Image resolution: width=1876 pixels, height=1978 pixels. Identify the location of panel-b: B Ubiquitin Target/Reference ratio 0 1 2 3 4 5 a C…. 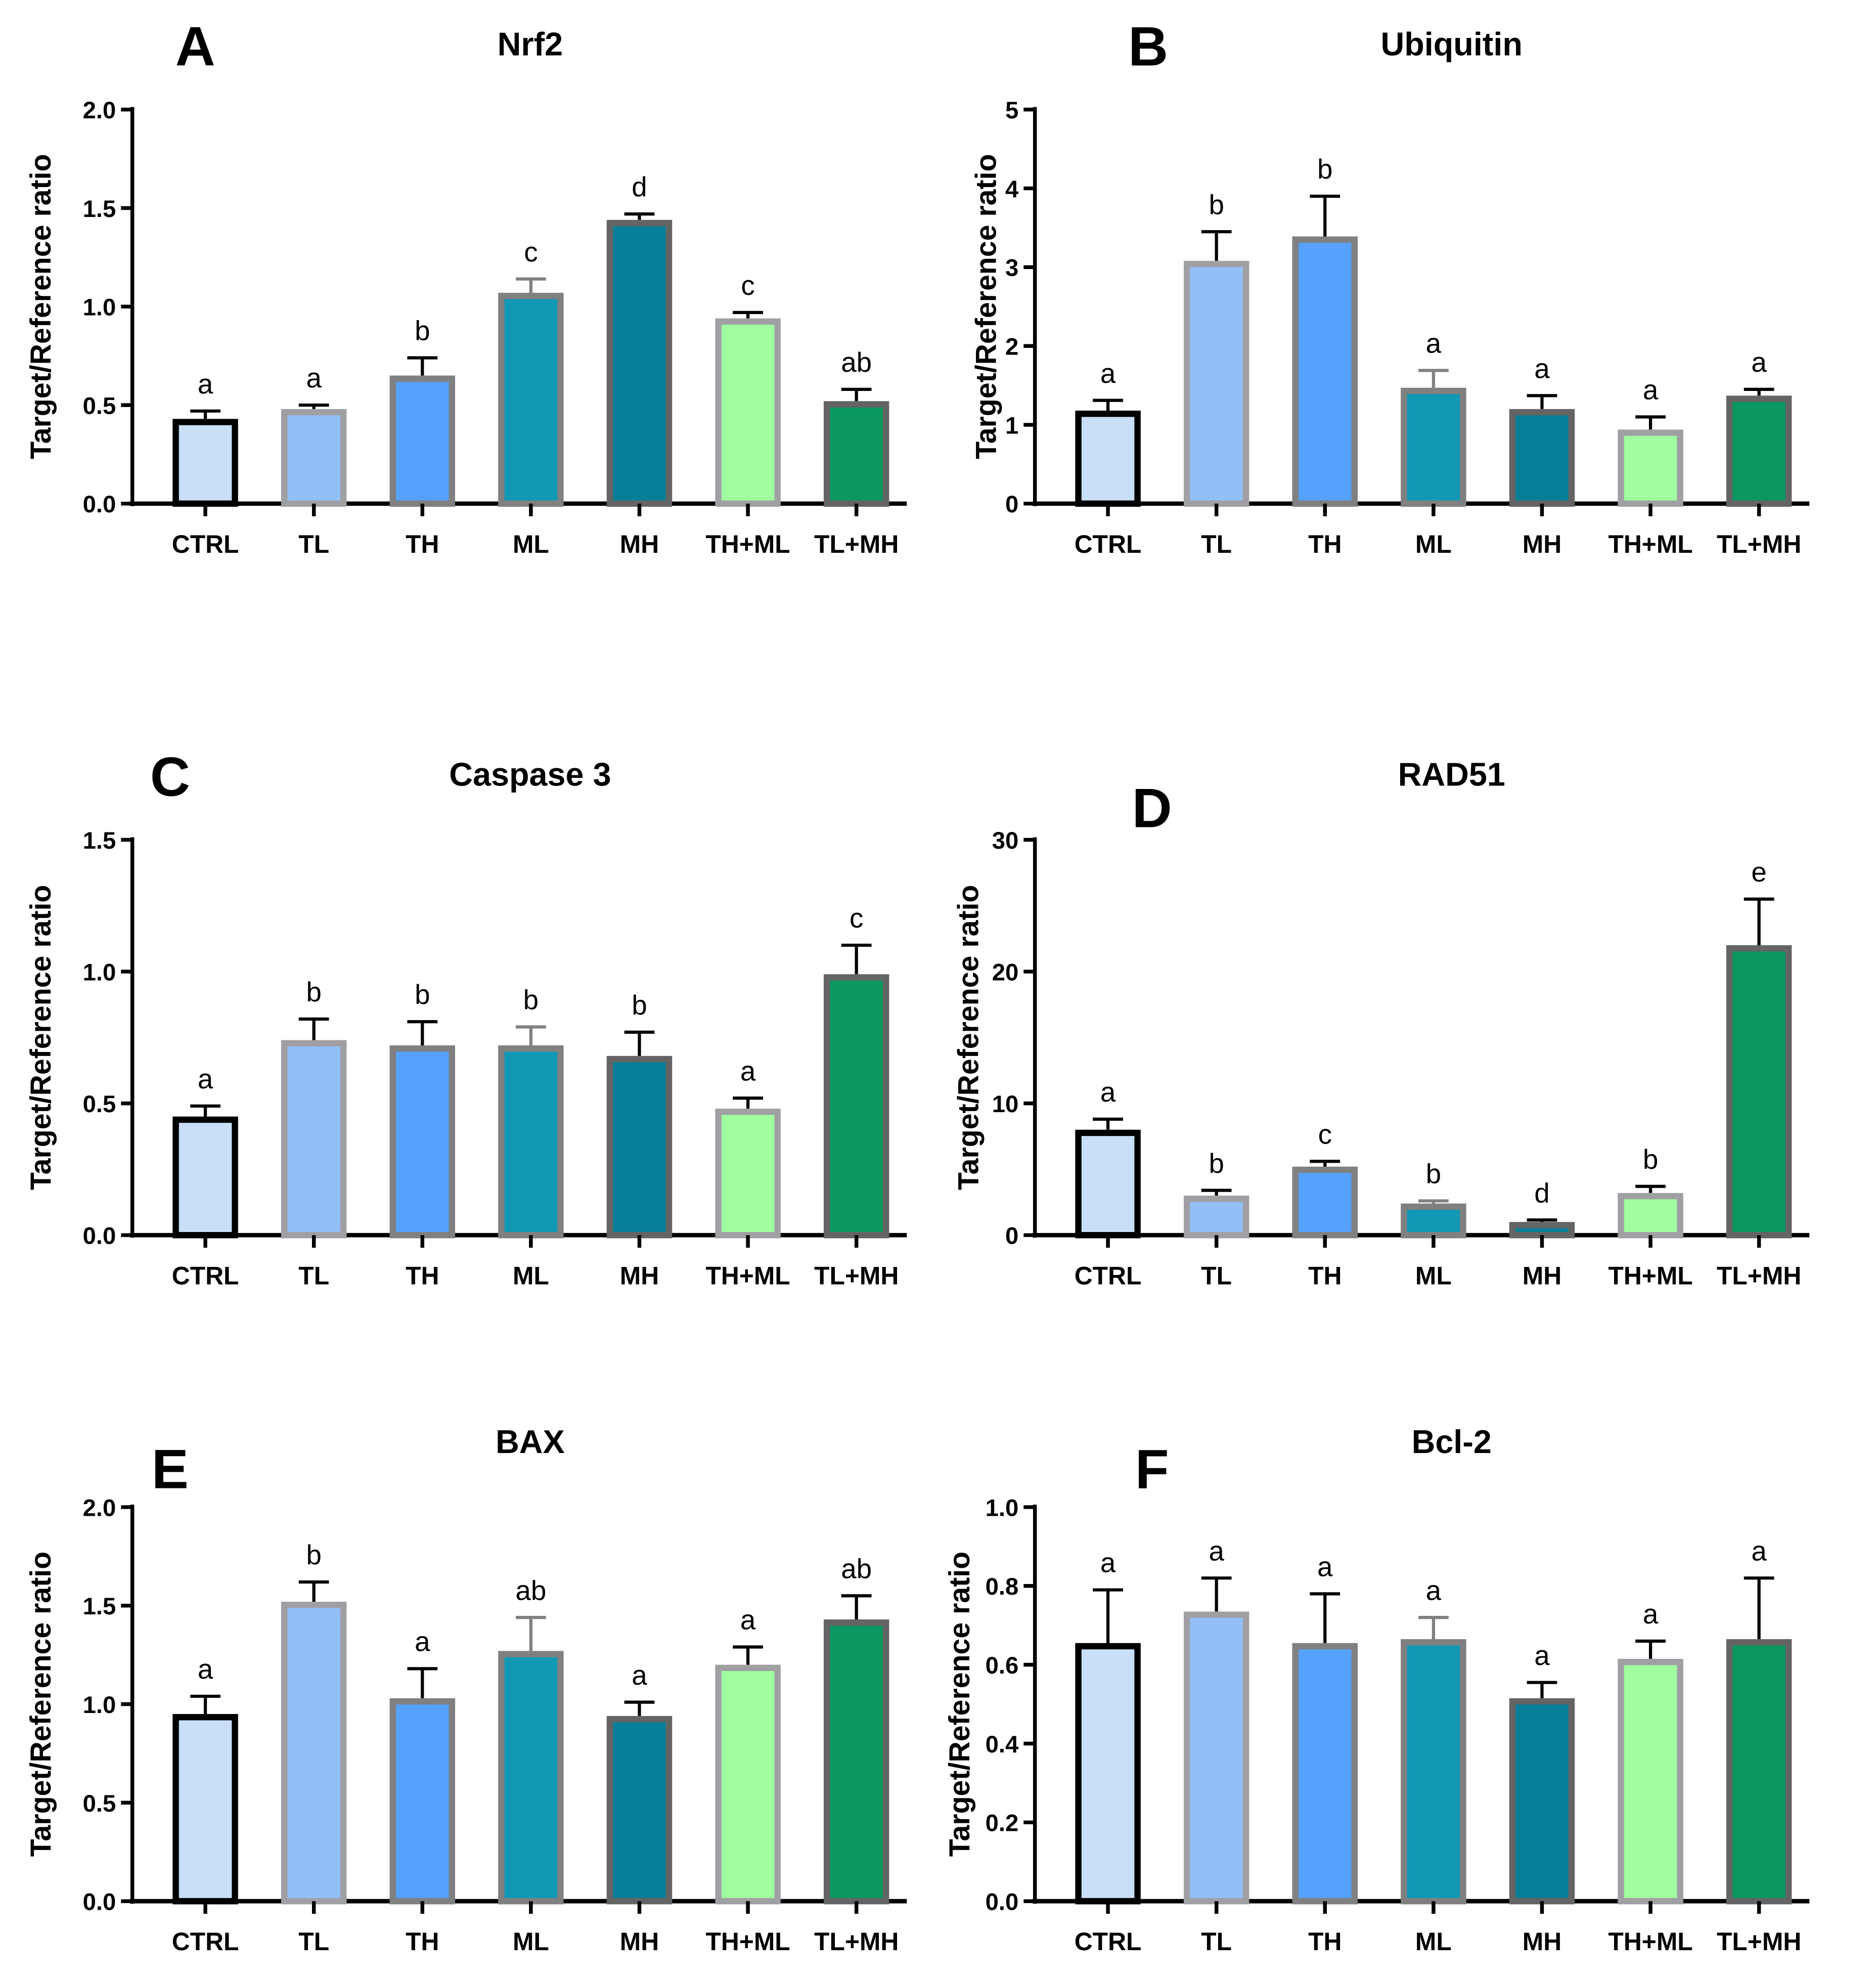
(1390, 287).